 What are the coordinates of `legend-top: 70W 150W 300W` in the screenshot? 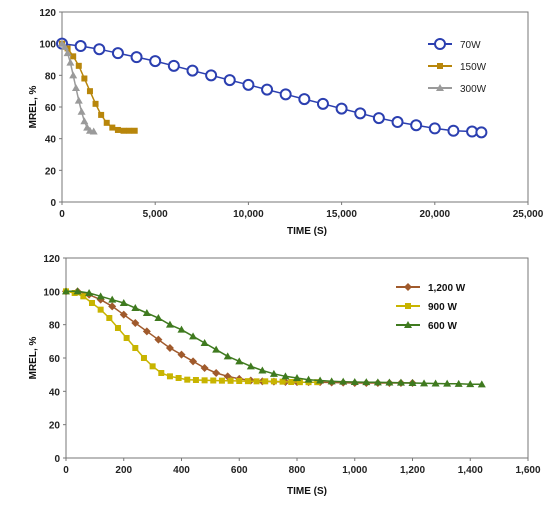 It's located at (457, 66).